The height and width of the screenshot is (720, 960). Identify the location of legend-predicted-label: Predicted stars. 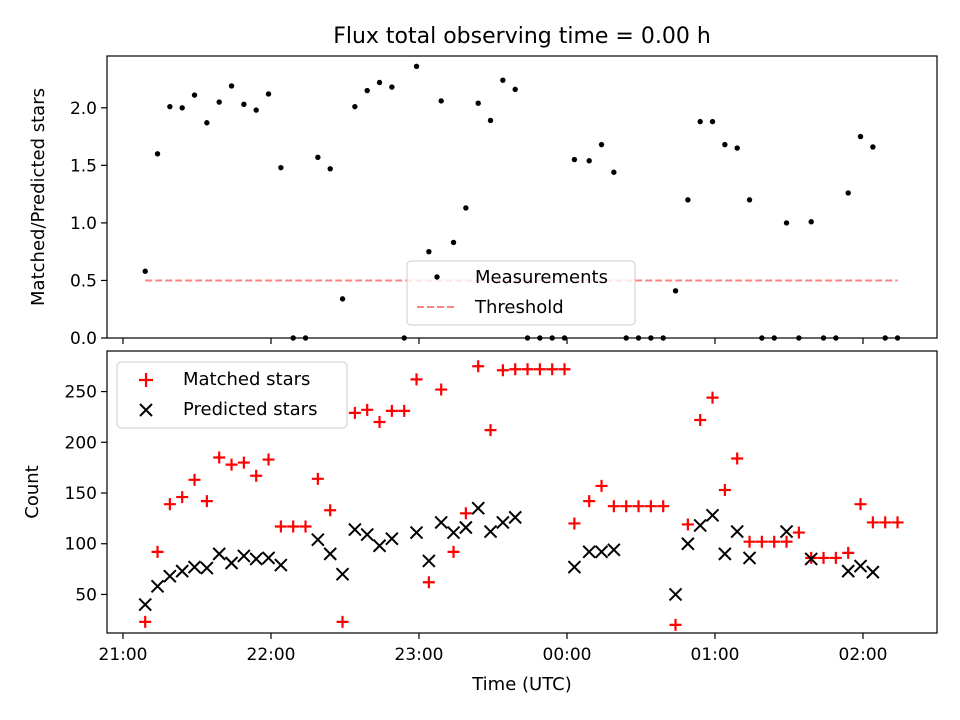
(250, 409).